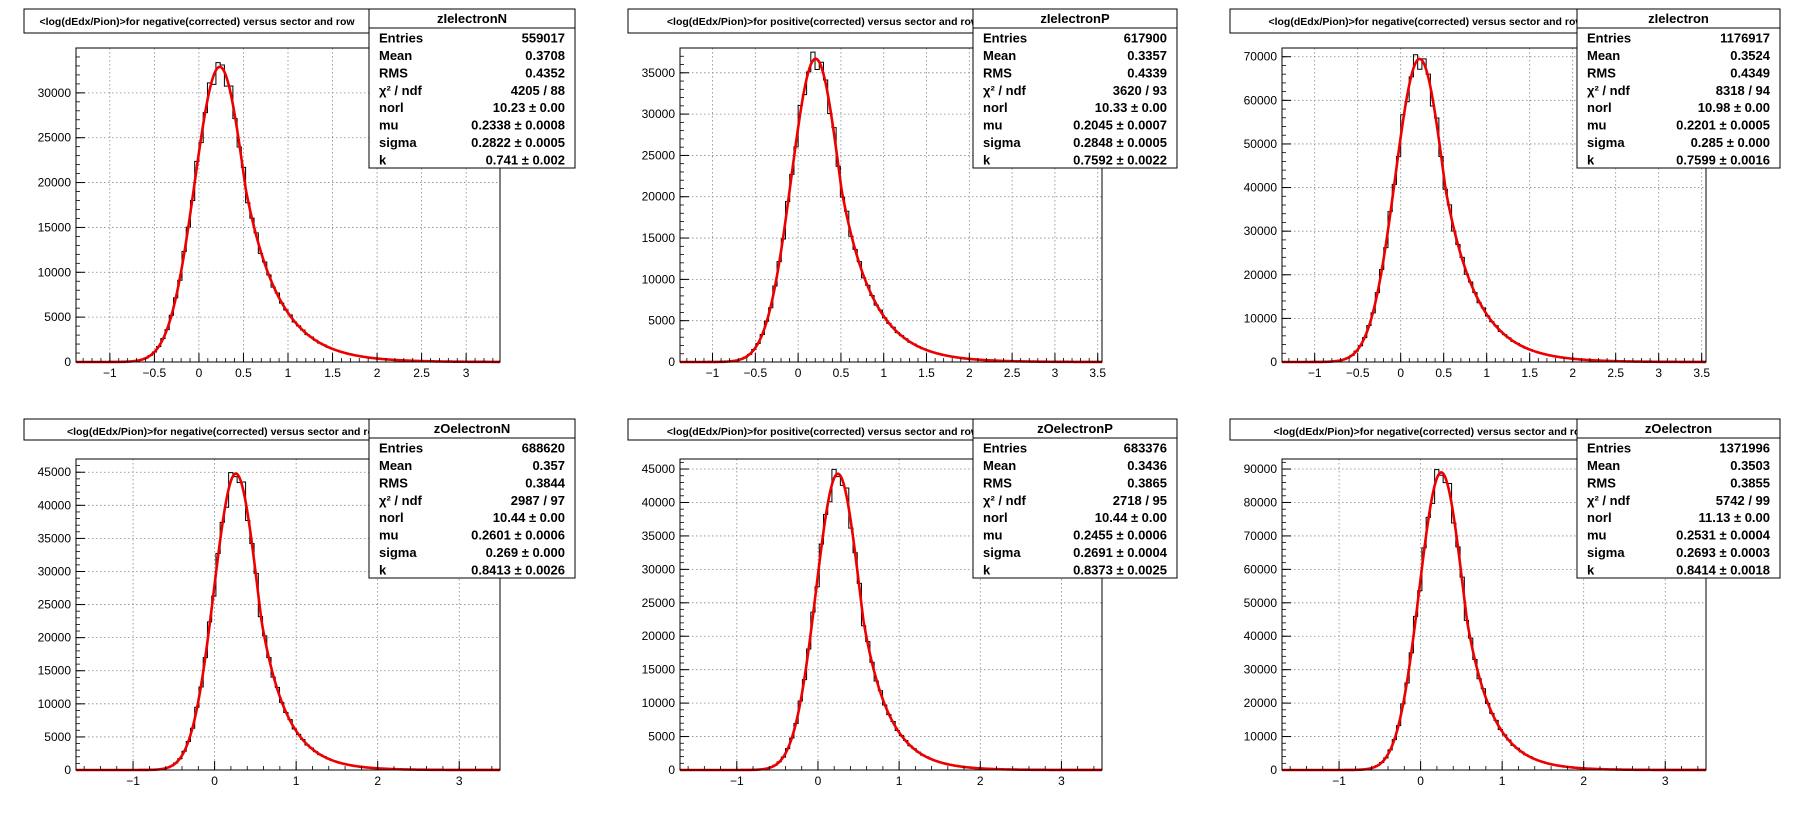  What do you see at coordinates (472, 18) in the screenshot?
I see `histogram-name: zIelectronN` at bounding box center [472, 18].